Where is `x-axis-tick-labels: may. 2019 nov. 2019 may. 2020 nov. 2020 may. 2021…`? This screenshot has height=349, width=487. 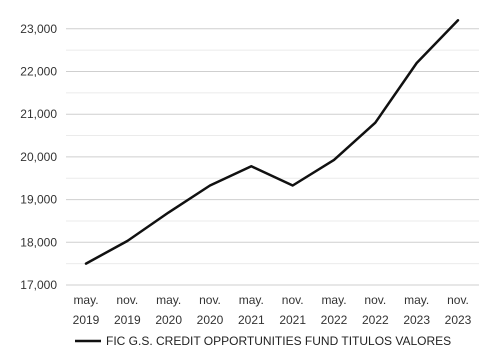
x-axis-tick-labels: may. 2019 nov. 2019 may. 2020 nov. 2020 may. 2021… is located at coordinates (272, 310).